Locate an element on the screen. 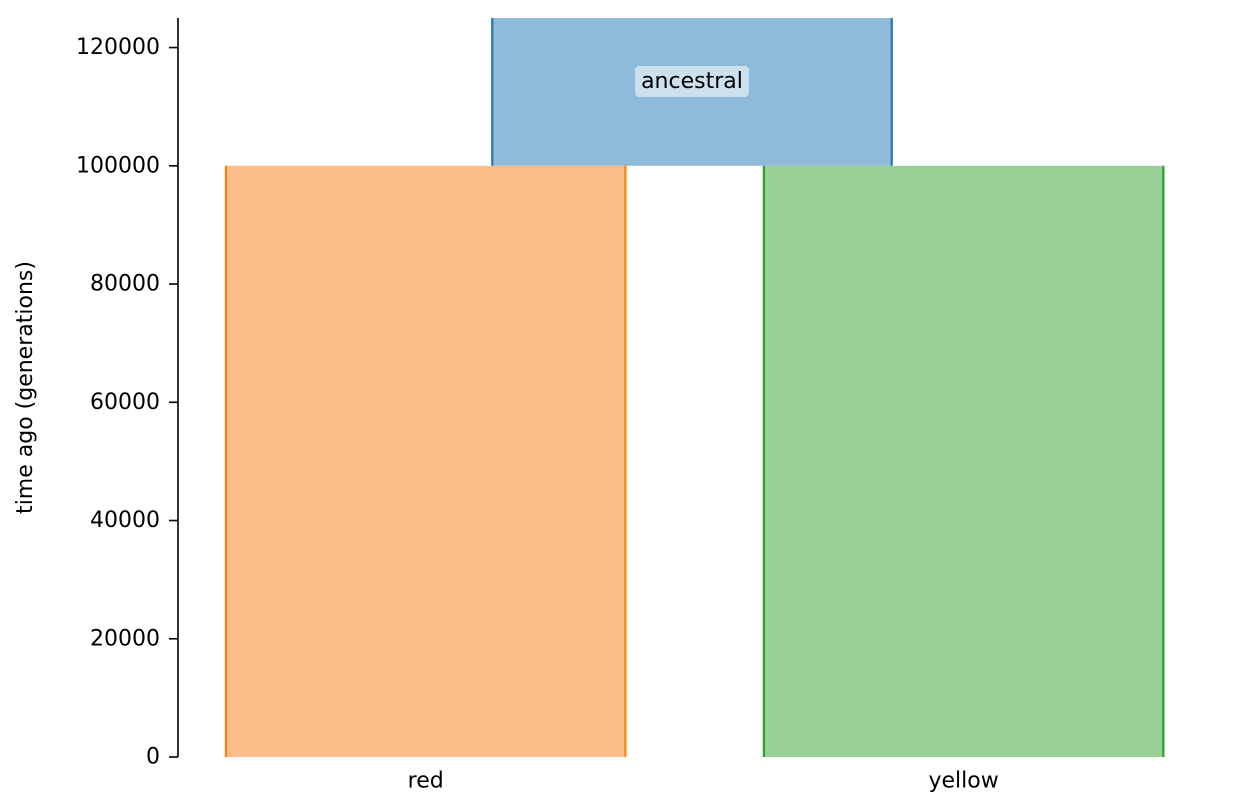  deme-ancestral: ancestral is located at coordinates (692, 92).